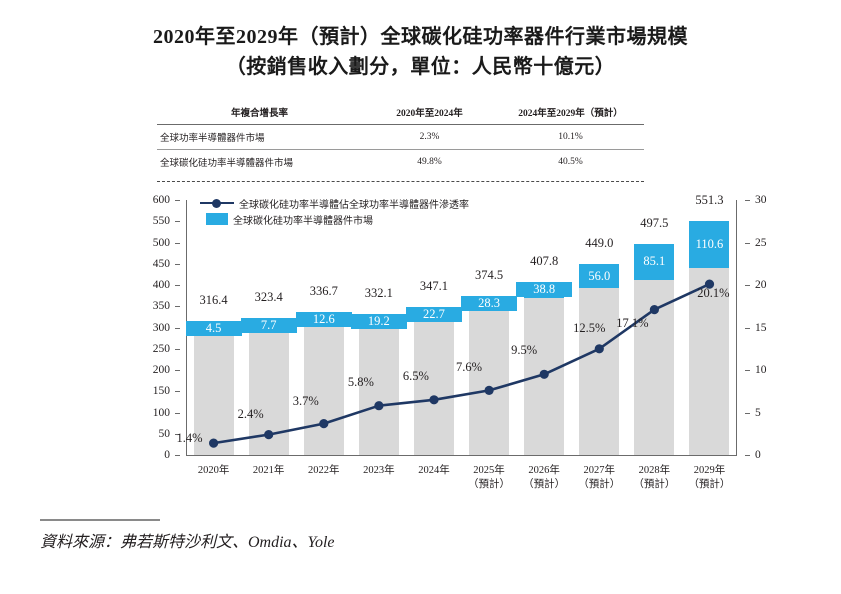 The width and height of the screenshot is (841, 594). I want to click on table-row: 全球碳化硅功率半導體器件市場 49.8% 40.5%, so click(400, 161).